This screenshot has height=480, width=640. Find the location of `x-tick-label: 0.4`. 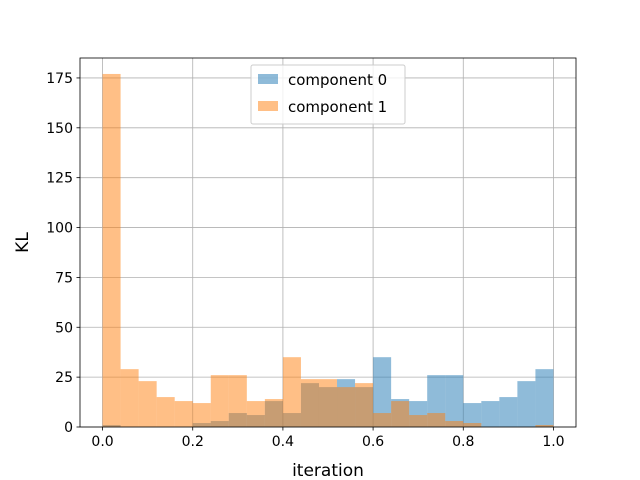

x-tick-label: 0.4 is located at coordinates (283, 442).